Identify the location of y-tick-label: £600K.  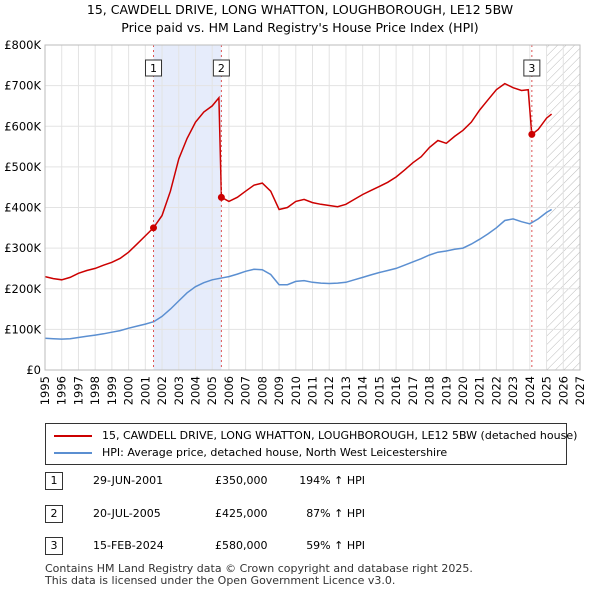
(22, 126).